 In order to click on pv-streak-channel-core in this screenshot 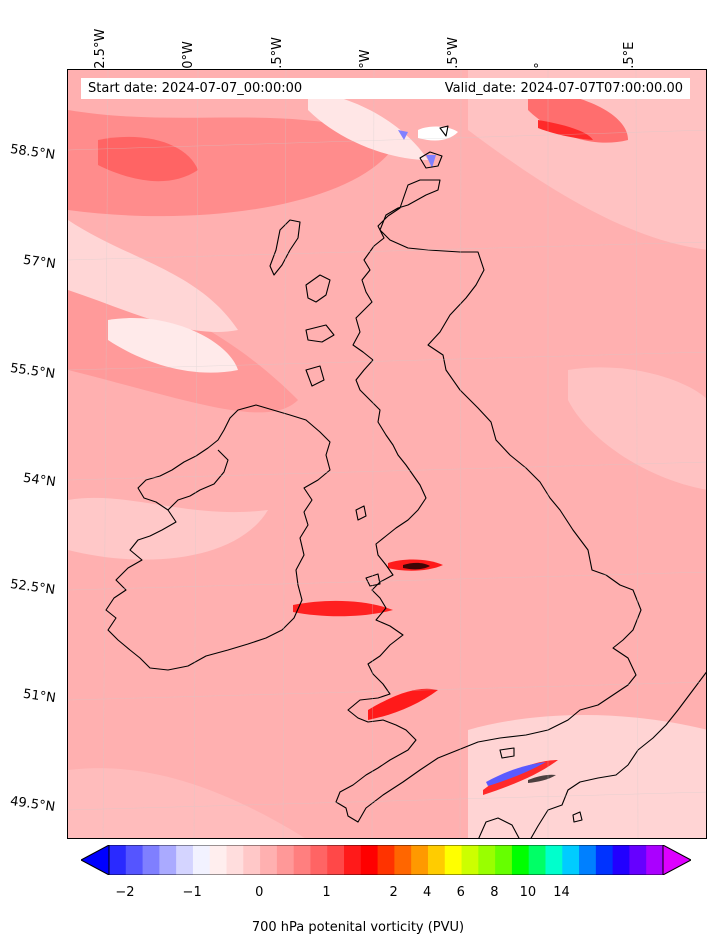, I will do `click(542, 778)`.